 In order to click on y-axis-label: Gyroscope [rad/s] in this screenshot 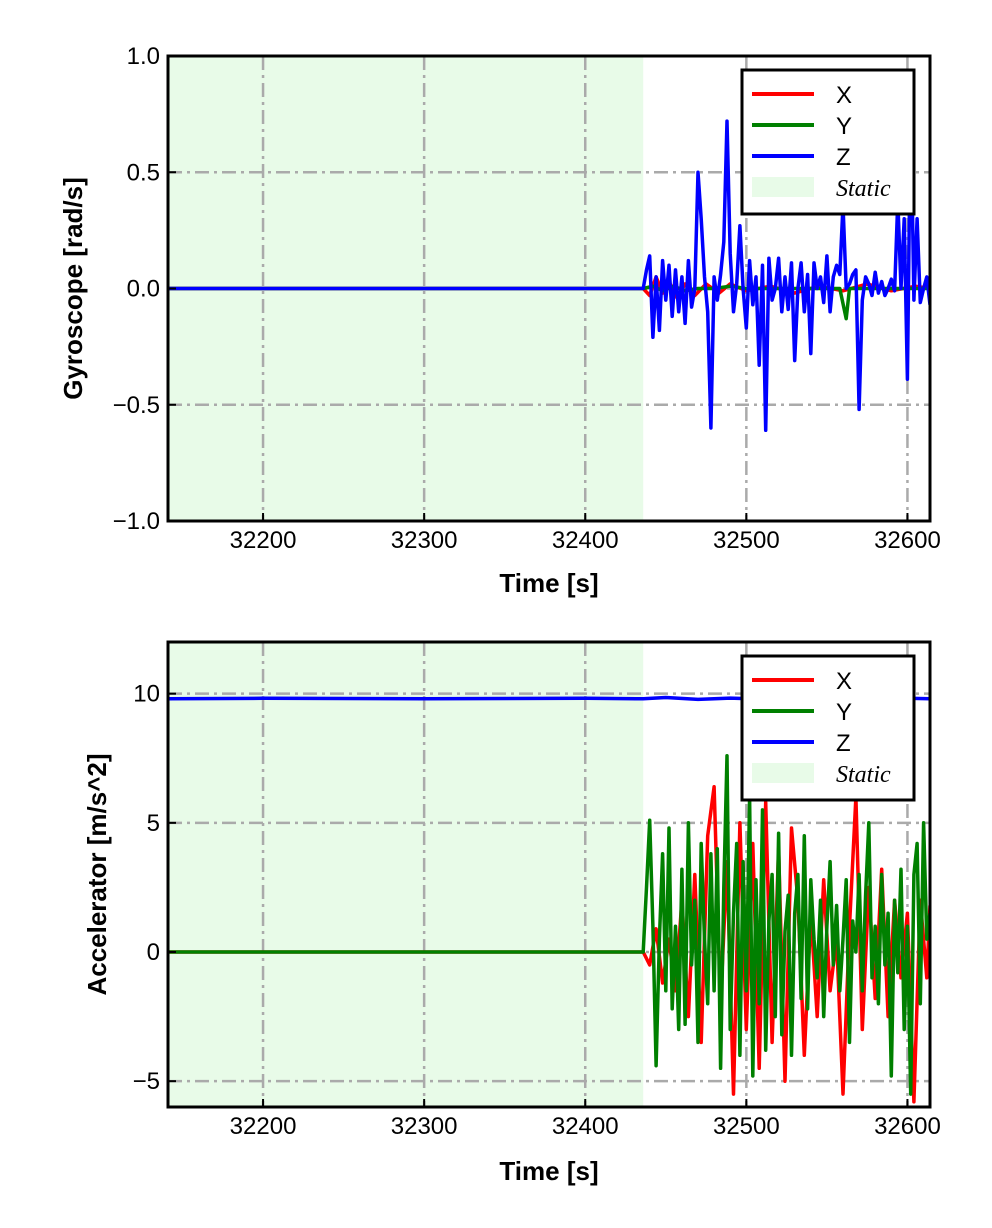, I will do `click(73, 288)`.